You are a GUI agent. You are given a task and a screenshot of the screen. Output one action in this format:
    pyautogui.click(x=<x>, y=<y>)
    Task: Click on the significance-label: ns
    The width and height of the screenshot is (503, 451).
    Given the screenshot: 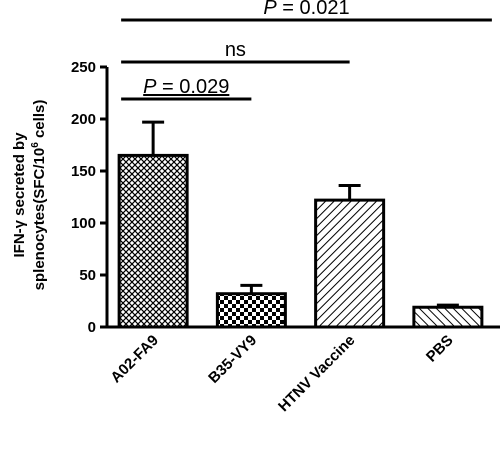 What is the action you would take?
    pyautogui.click(x=235, y=50)
    